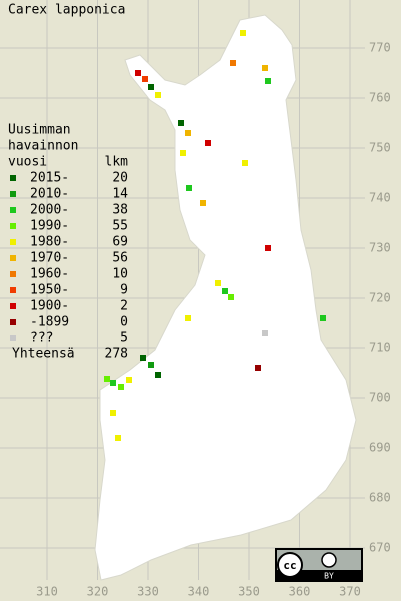 The width and height of the screenshot is (401, 601). I want to click on north-label: 700, so click(380, 398).